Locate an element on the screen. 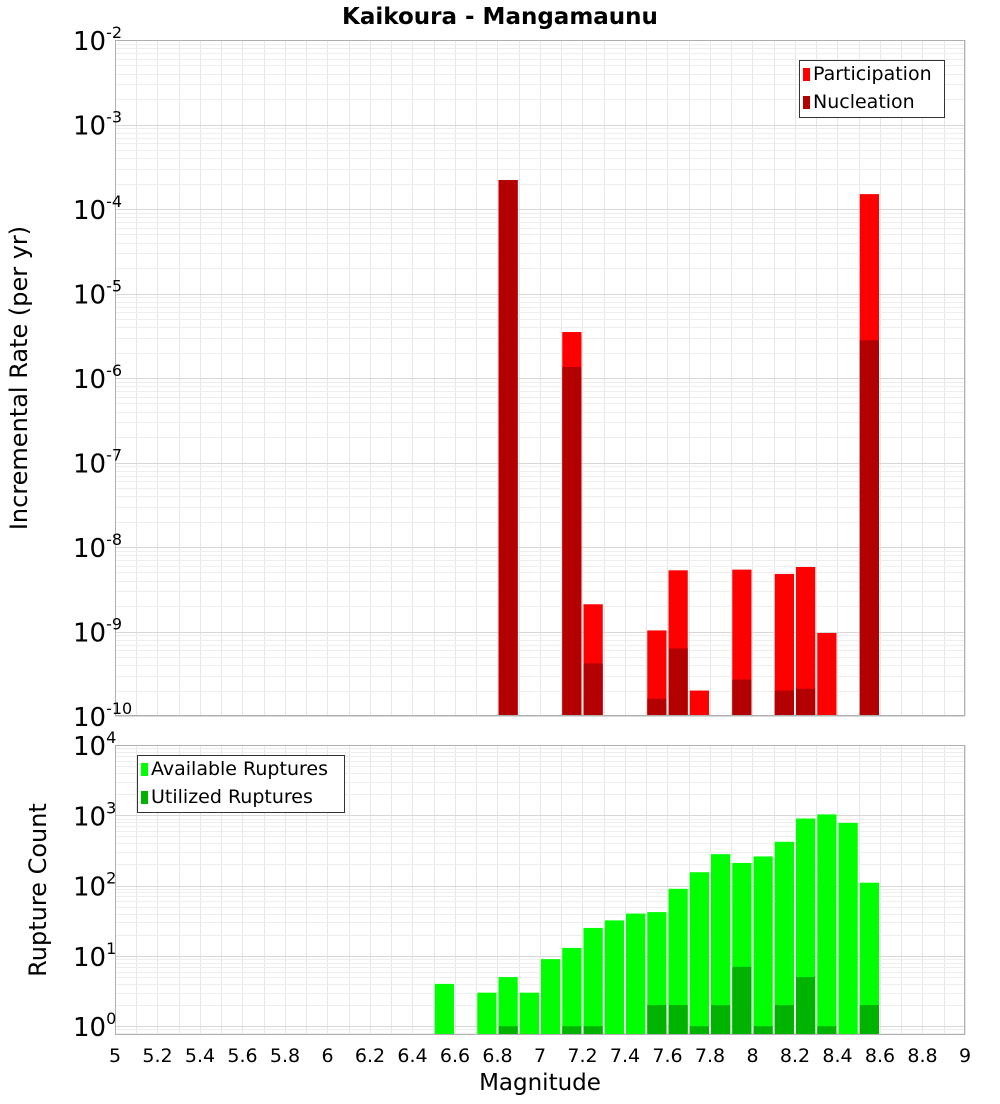 The height and width of the screenshot is (1104, 1000). y-tick-label: 10² is located at coordinates (94, 886).